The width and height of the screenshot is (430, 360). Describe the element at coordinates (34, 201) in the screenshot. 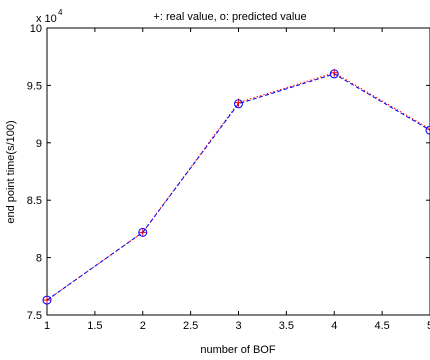

I see `y-tick-label: 8.5` at that location.